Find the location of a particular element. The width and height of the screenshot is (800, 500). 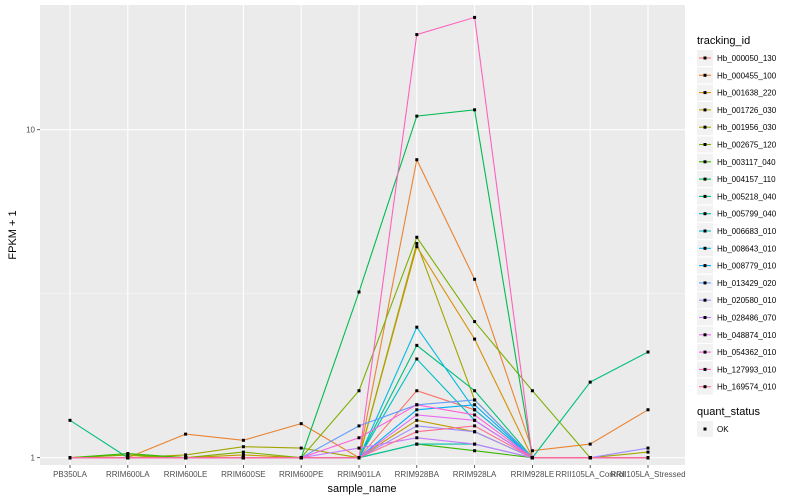

legend-label: Hb_006683_010 is located at coordinates (747, 231).